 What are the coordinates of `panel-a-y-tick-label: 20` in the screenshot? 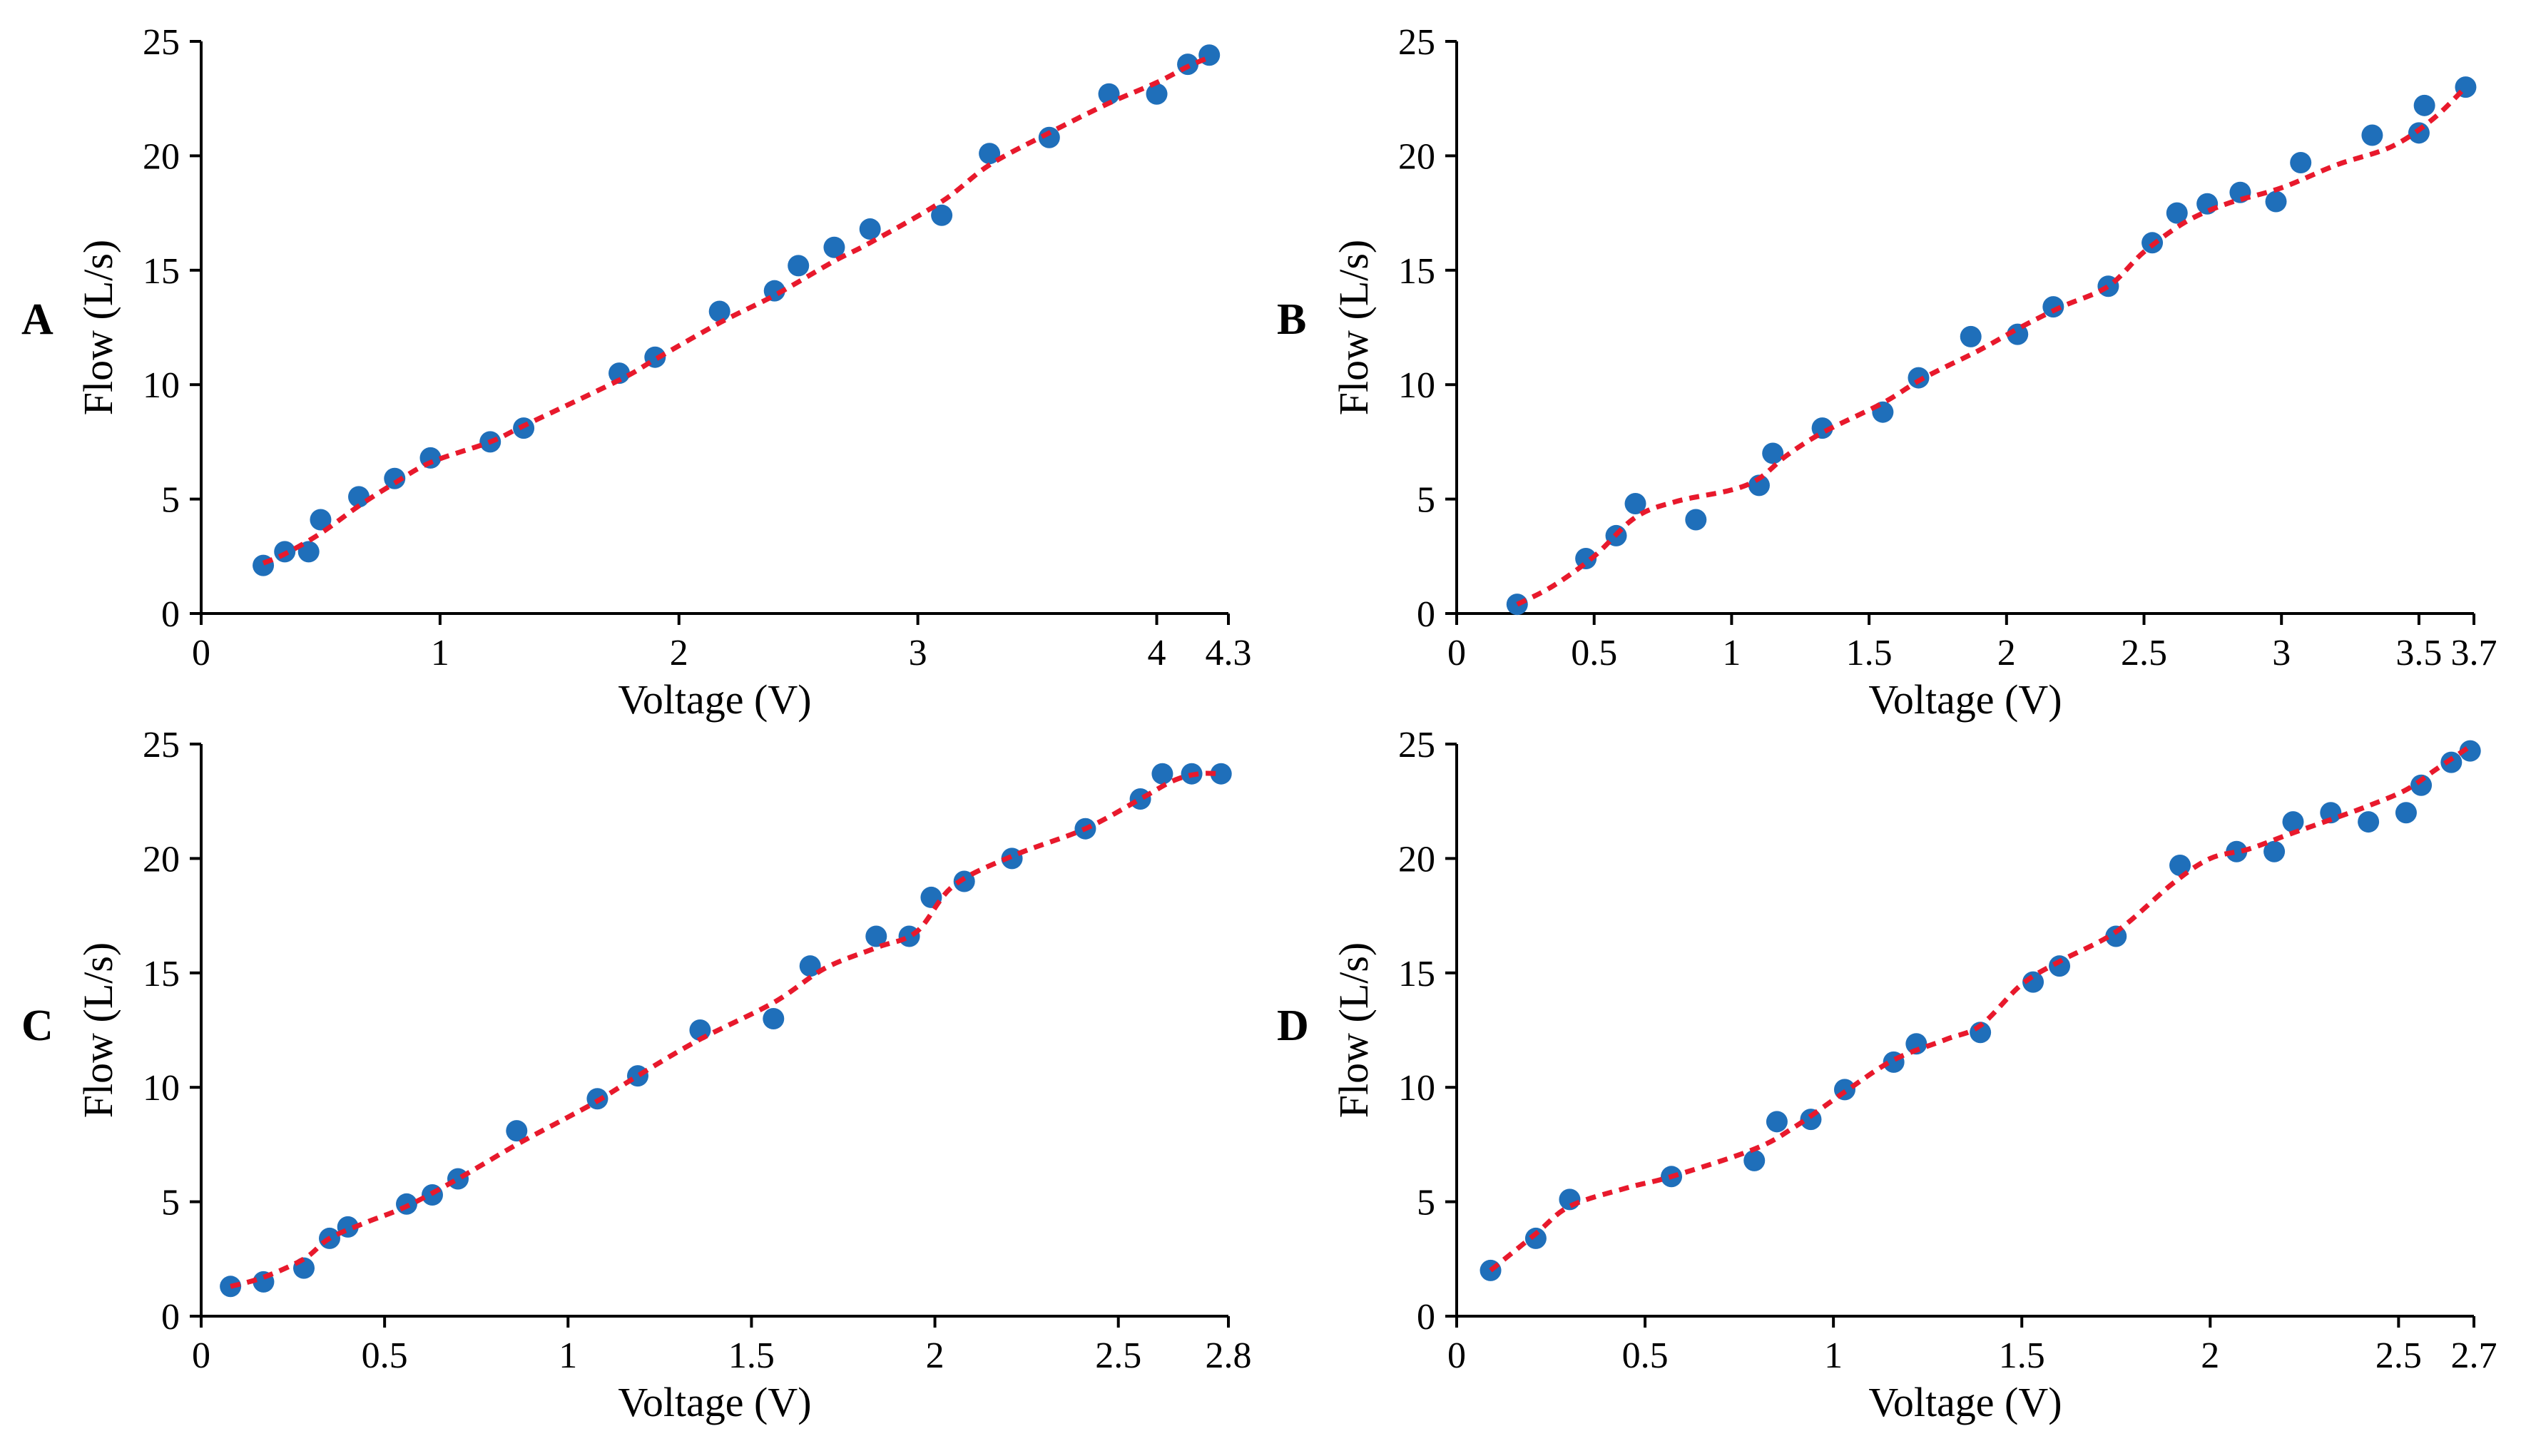 It's located at (161, 156).